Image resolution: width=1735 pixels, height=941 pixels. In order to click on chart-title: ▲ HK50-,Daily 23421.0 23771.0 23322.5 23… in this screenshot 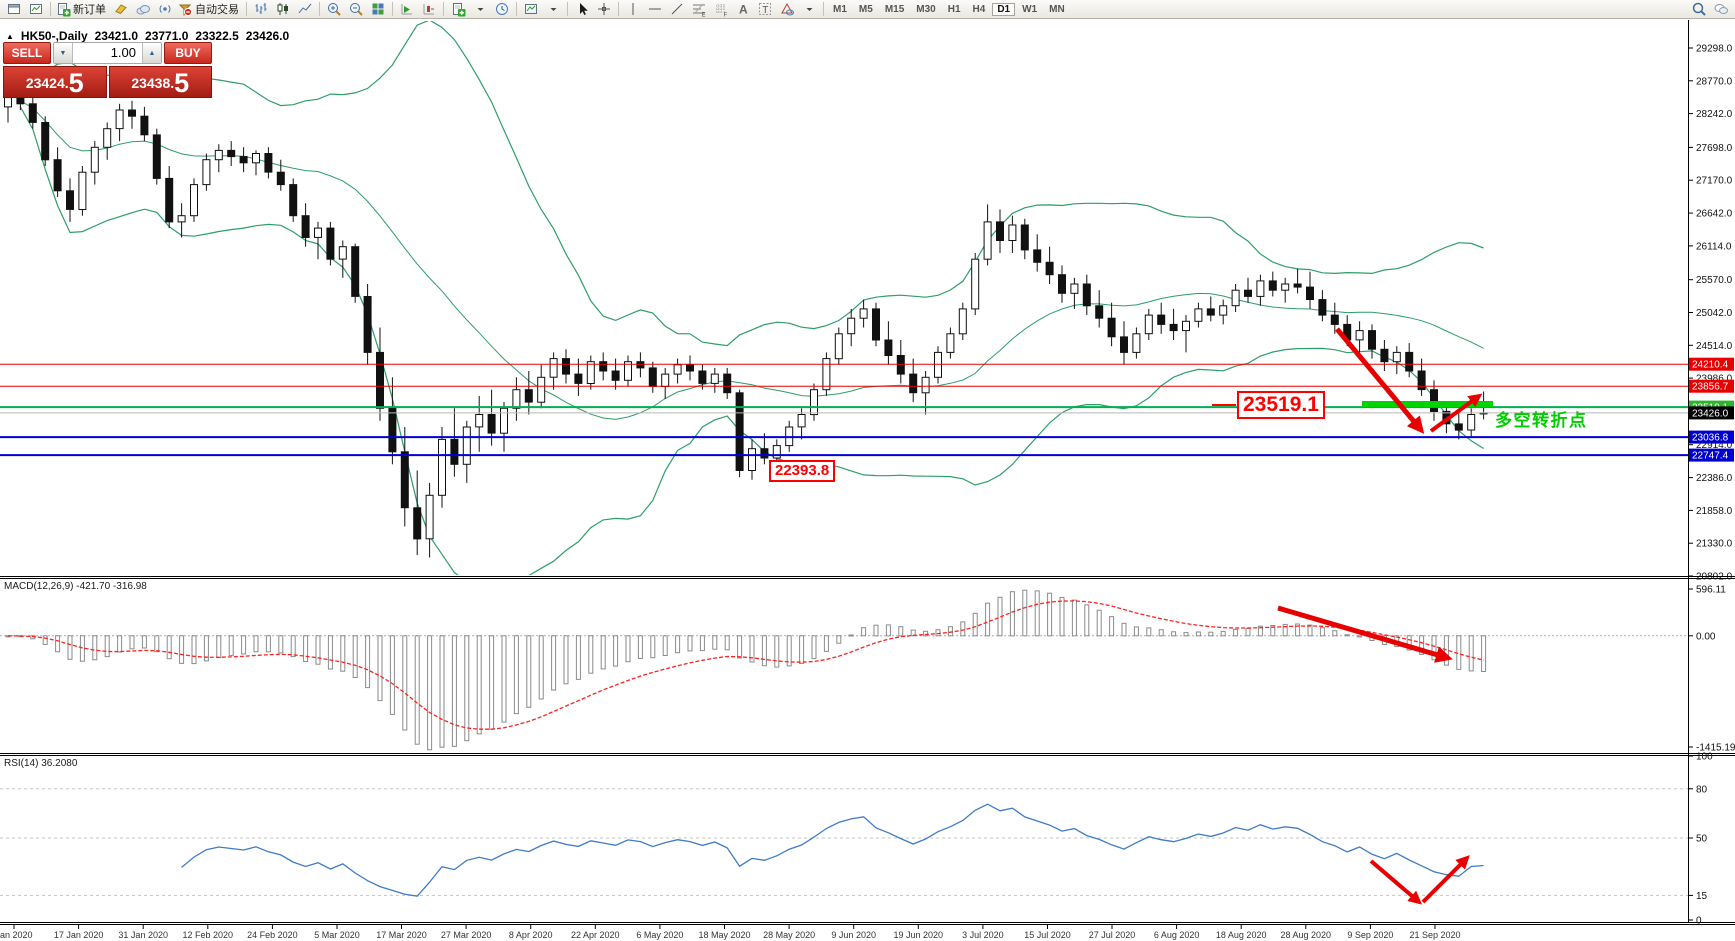, I will do `click(147, 36)`.